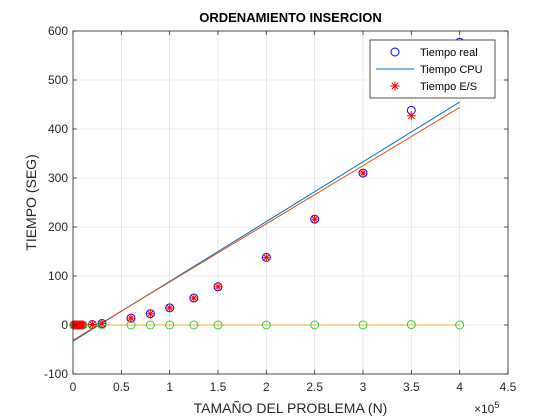  What do you see at coordinates (363, 387) in the screenshot?
I see `x-tick-label: 3` at bounding box center [363, 387].